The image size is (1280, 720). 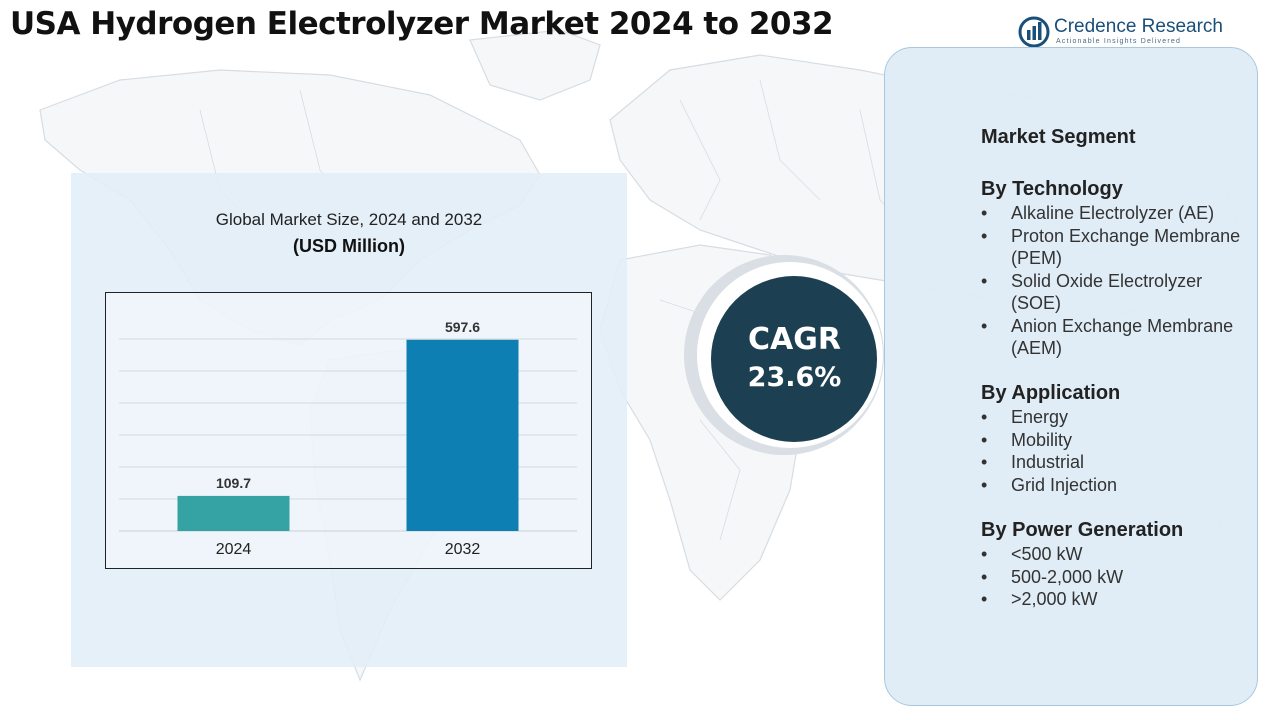 I want to click on logo-bar-chart-icon, so click(x=1034, y=32).